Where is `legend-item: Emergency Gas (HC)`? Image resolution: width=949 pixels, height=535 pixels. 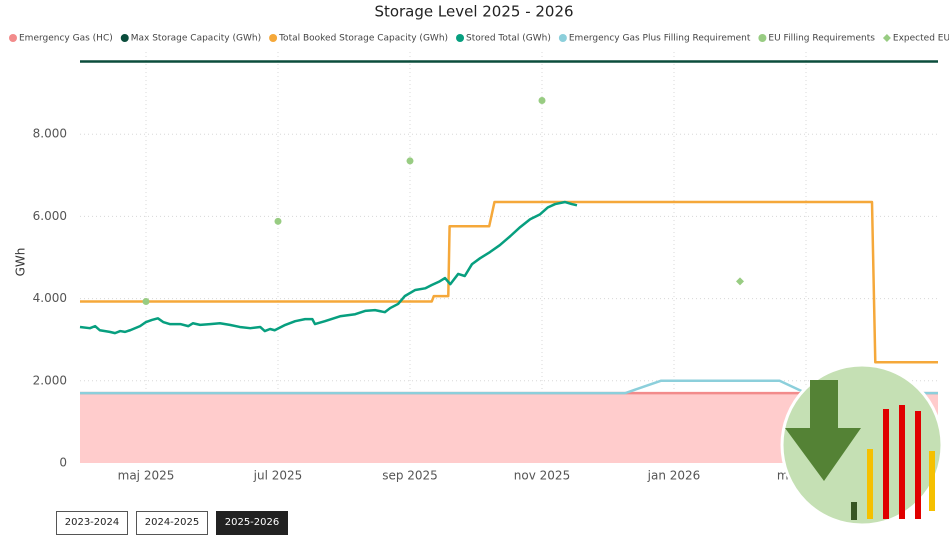
legend-item: Emergency Gas (HC) is located at coordinates (61, 39).